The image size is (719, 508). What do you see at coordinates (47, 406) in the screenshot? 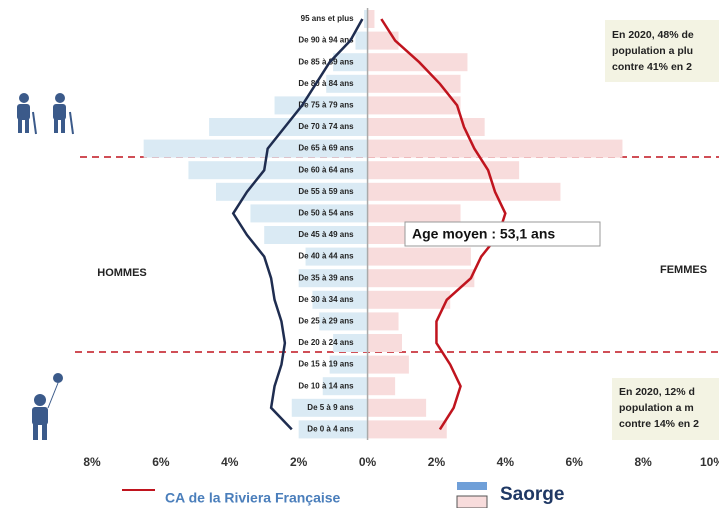
I see `child-icon` at bounding box center [47, 406].